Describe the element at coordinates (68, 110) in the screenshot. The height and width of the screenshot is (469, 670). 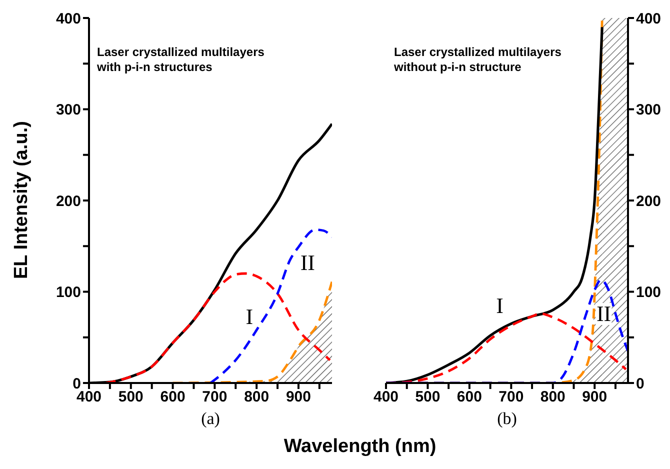
I see `y-tick-label: 300` at that location.